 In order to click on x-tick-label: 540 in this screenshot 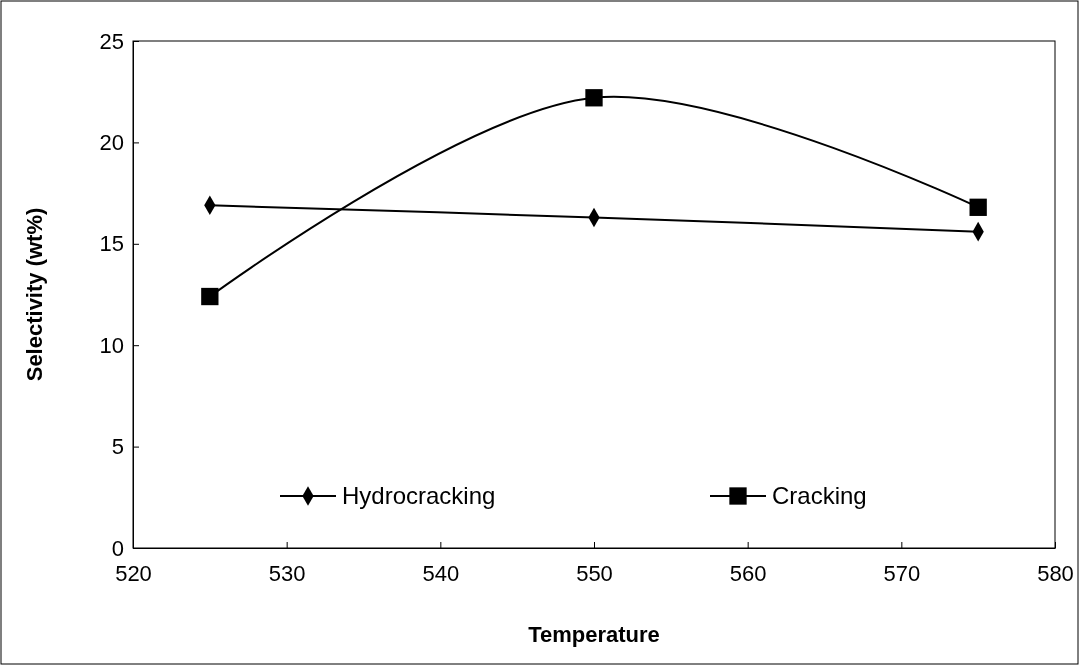, I will do `click(441, 574)`.